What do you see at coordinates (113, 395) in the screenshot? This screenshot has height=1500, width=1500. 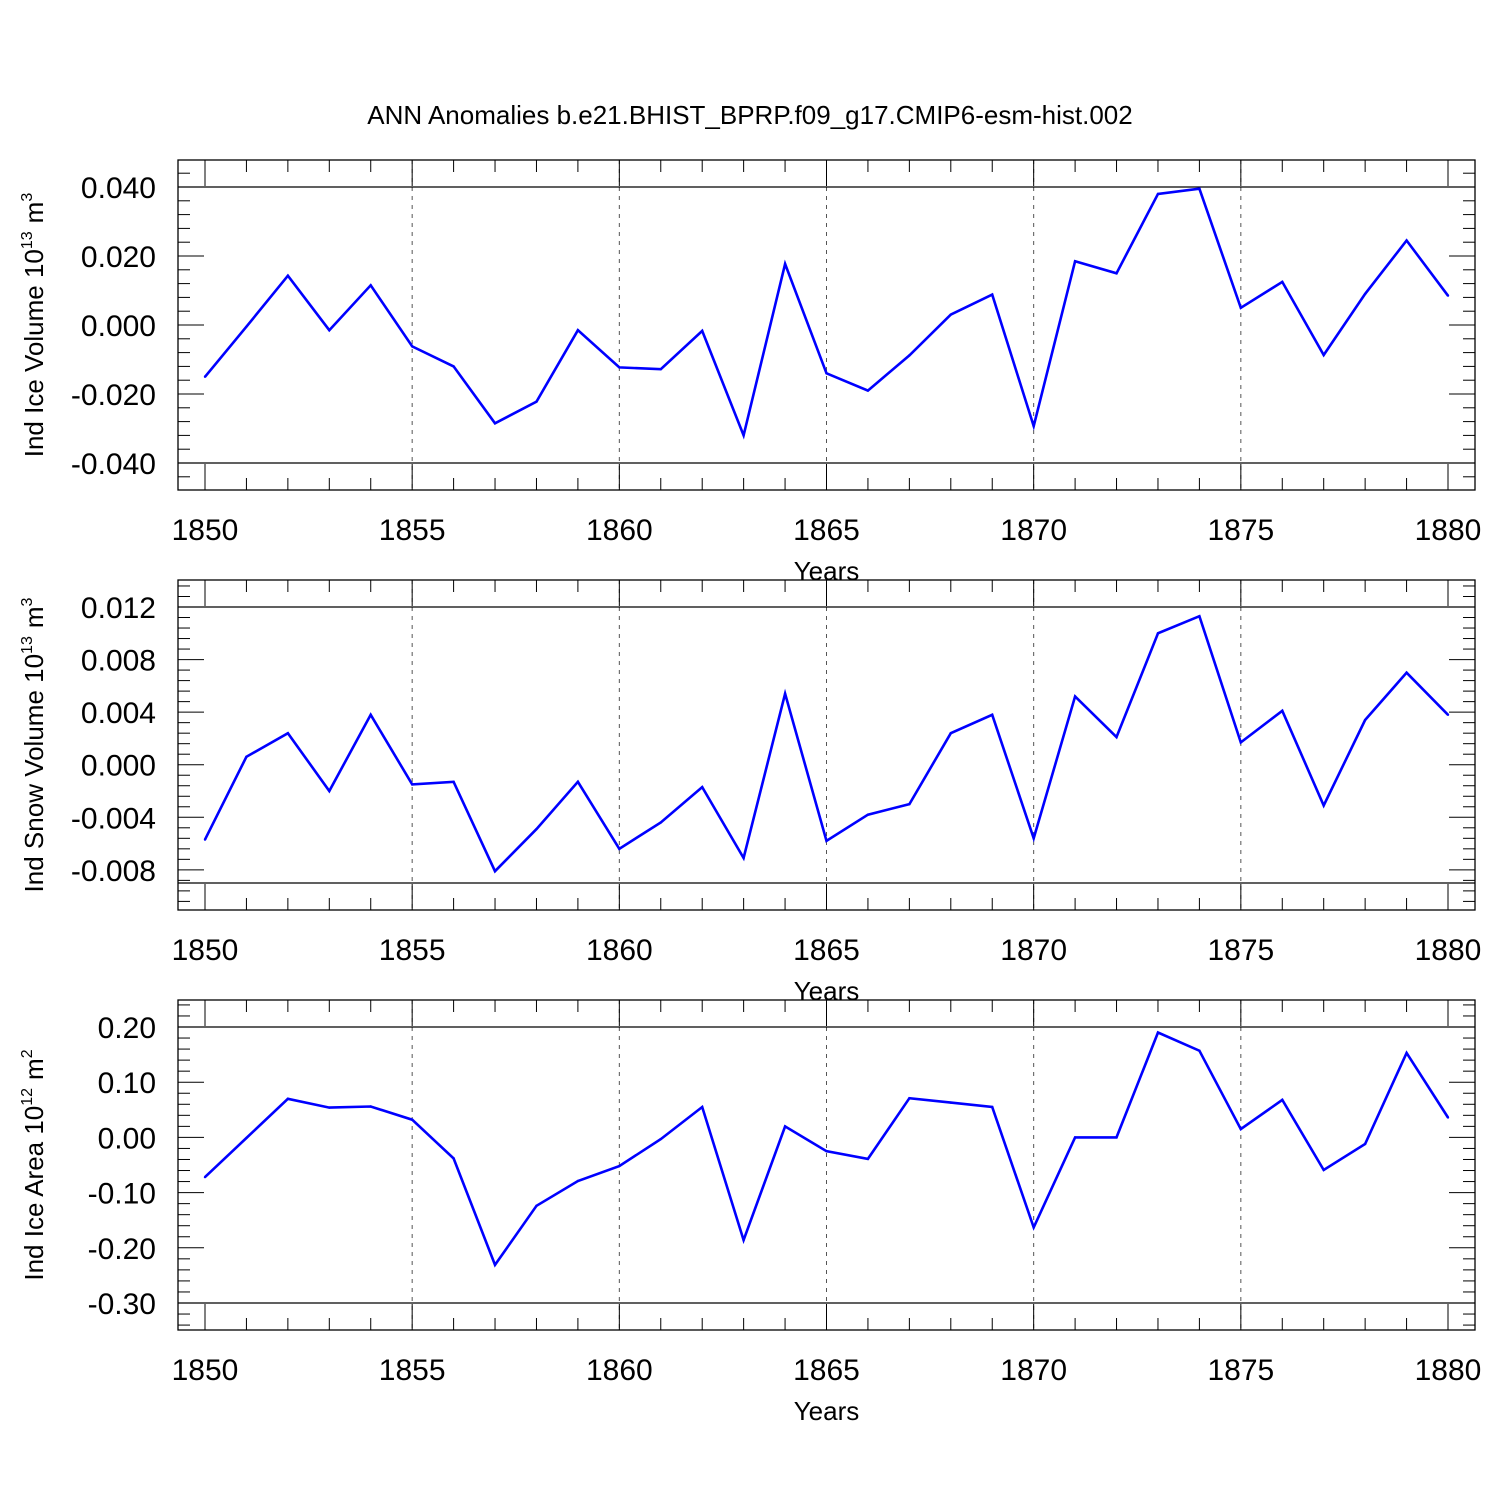 I see `y-tick-label: -0.020` at bounding box center [113, 395].